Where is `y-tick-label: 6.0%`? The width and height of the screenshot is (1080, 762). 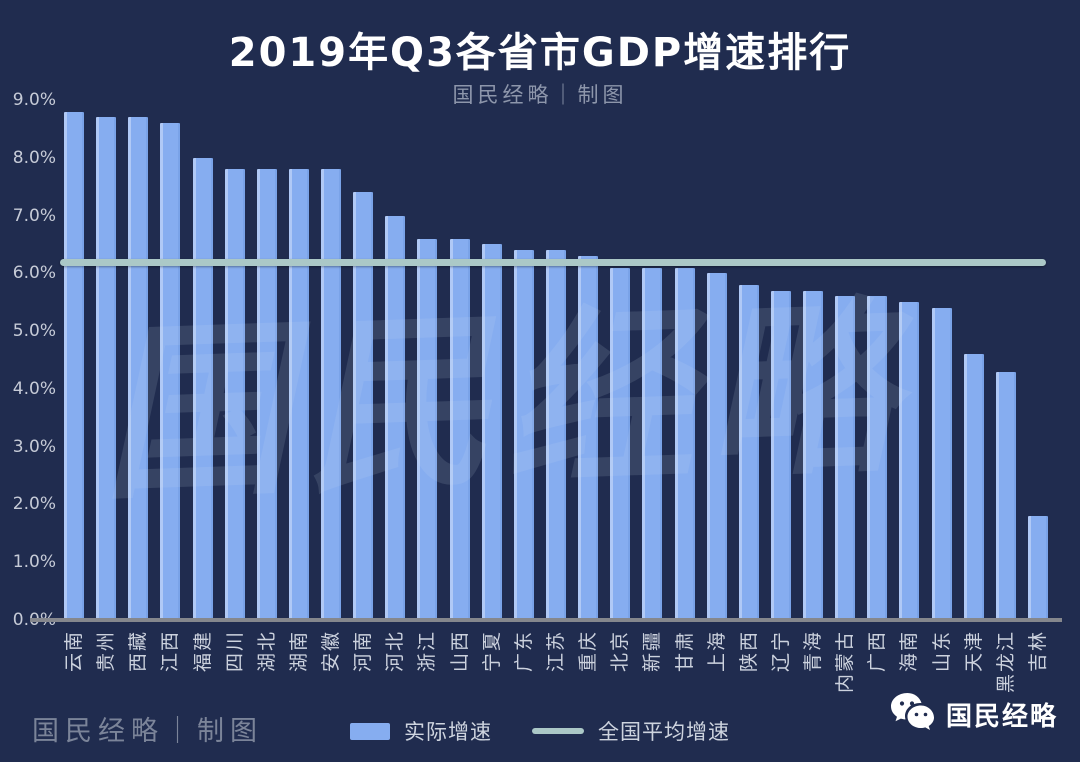 y-tick-label: 6.0% is located at coordinates (34, 273).